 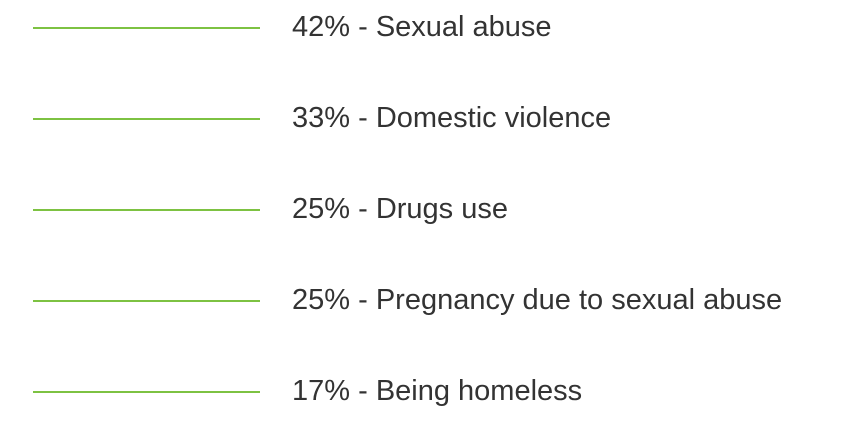 I want to click on list-item: 33% - Domestic violence, so click(x=421, y=118).